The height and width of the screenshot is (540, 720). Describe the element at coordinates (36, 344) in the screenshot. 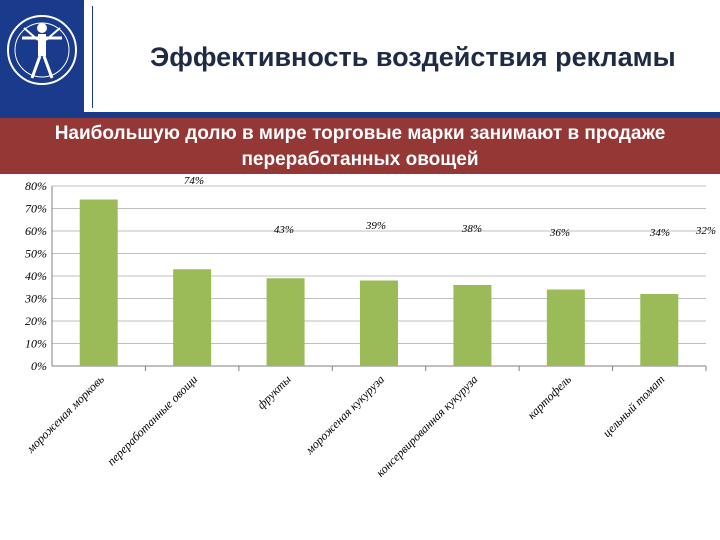

I see `y-tick-label: 10%` at that location.